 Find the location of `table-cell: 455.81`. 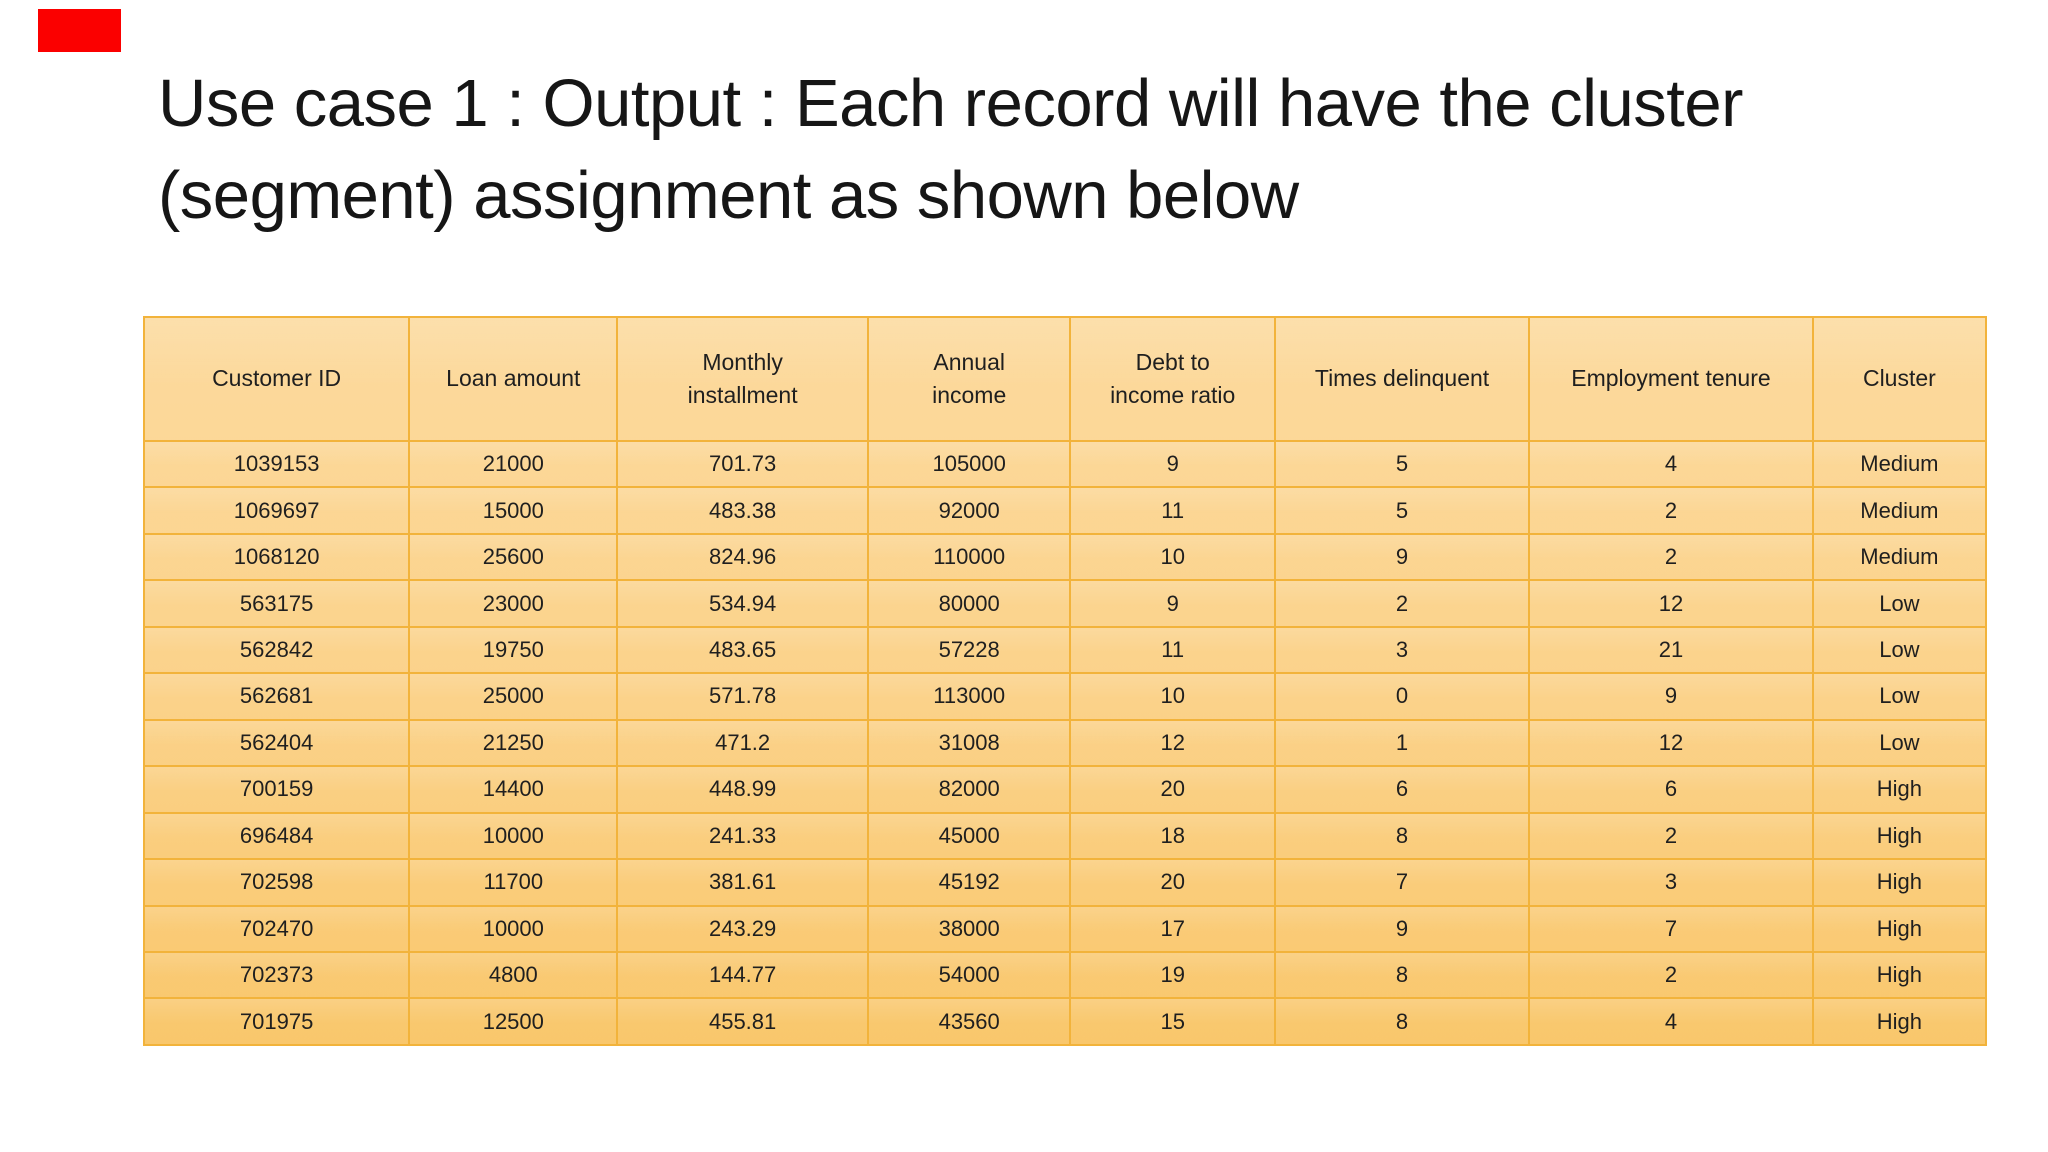

table-cell: 455.81 is located at coordinates (742, 1021).